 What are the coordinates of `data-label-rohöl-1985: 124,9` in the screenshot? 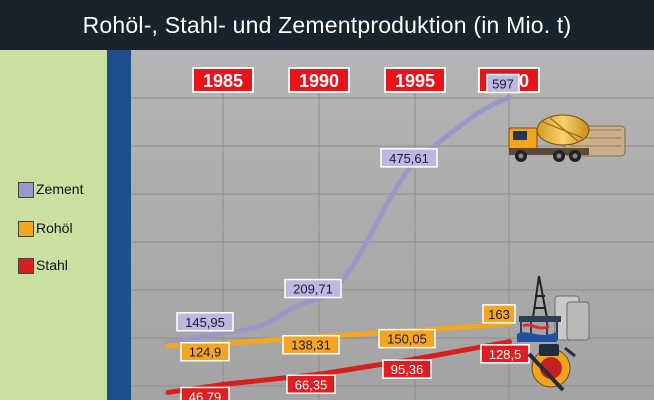 It's located at (205, 351).